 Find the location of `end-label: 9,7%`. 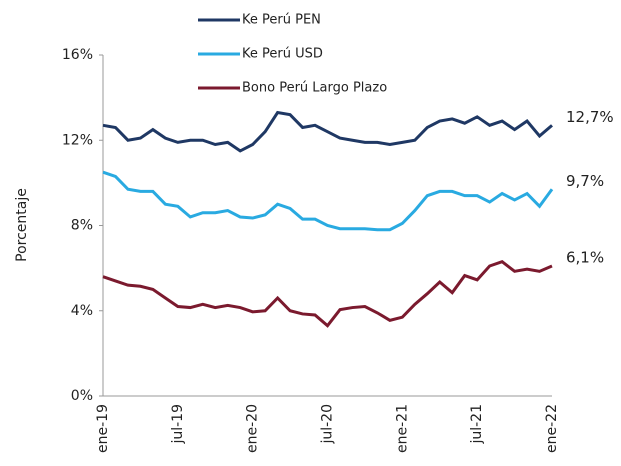

end-label: 9,7% is located at coordinates (585, 181).